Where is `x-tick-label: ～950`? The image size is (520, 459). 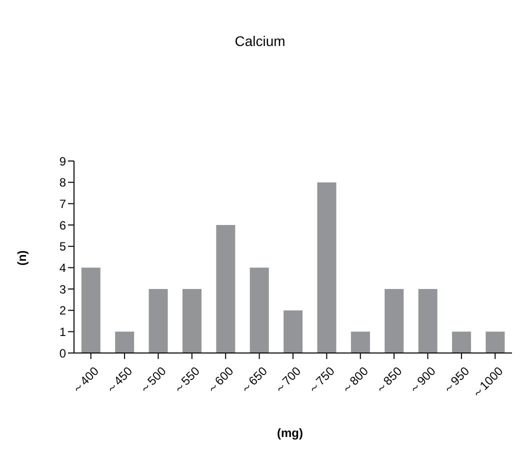 x-tick-label: ～950 is located at coordinates (456, 380).